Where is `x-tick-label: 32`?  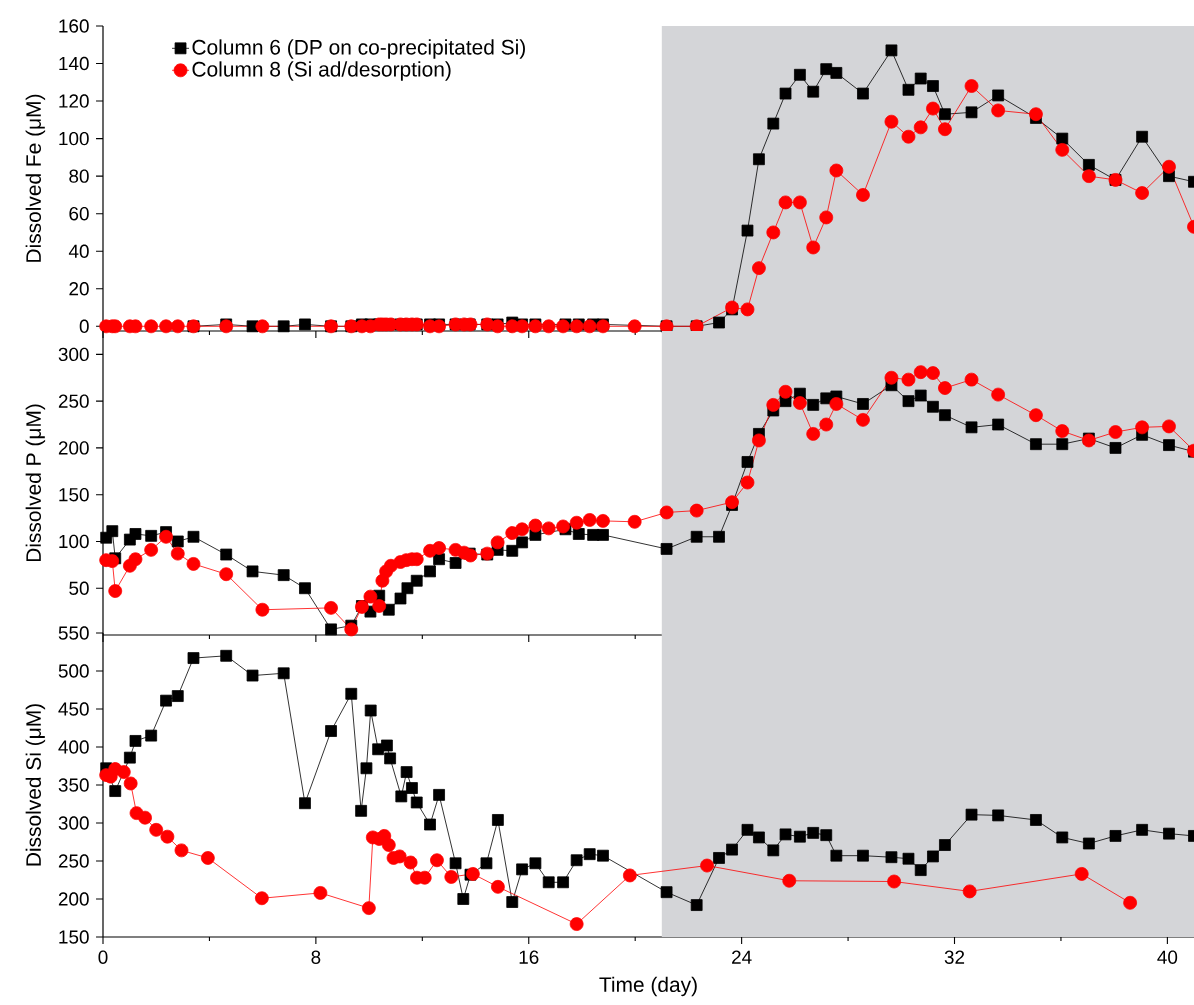 x-tick-label: 32 is located at coordinates (954, 957).